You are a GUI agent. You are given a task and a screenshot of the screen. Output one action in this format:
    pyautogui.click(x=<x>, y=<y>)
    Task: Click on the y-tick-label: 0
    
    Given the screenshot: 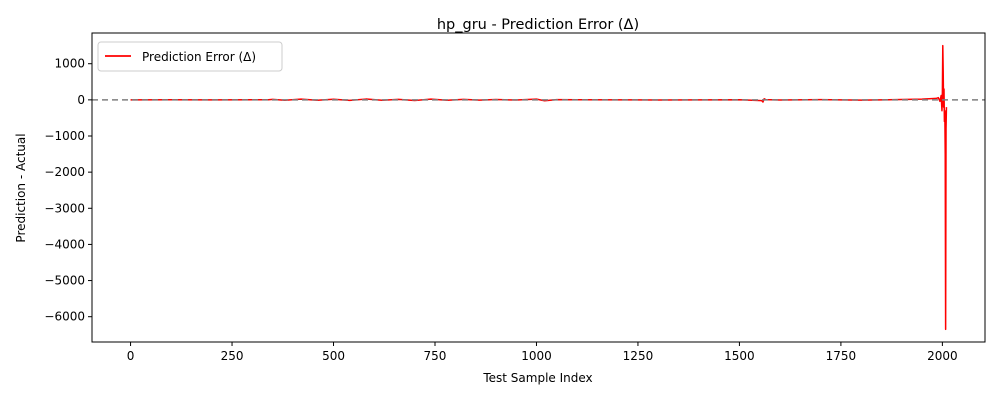 What is the action you would take?
    pyautogui.click(x=81, y=100)
    